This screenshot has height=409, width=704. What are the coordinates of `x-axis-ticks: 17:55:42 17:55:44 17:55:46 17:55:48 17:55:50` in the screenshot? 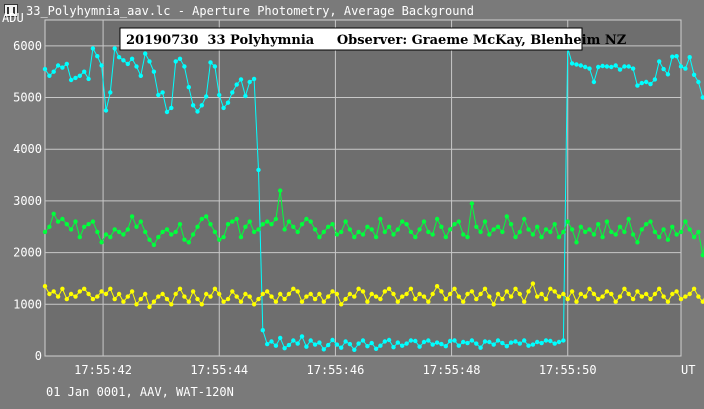 It's located at (335, 370).